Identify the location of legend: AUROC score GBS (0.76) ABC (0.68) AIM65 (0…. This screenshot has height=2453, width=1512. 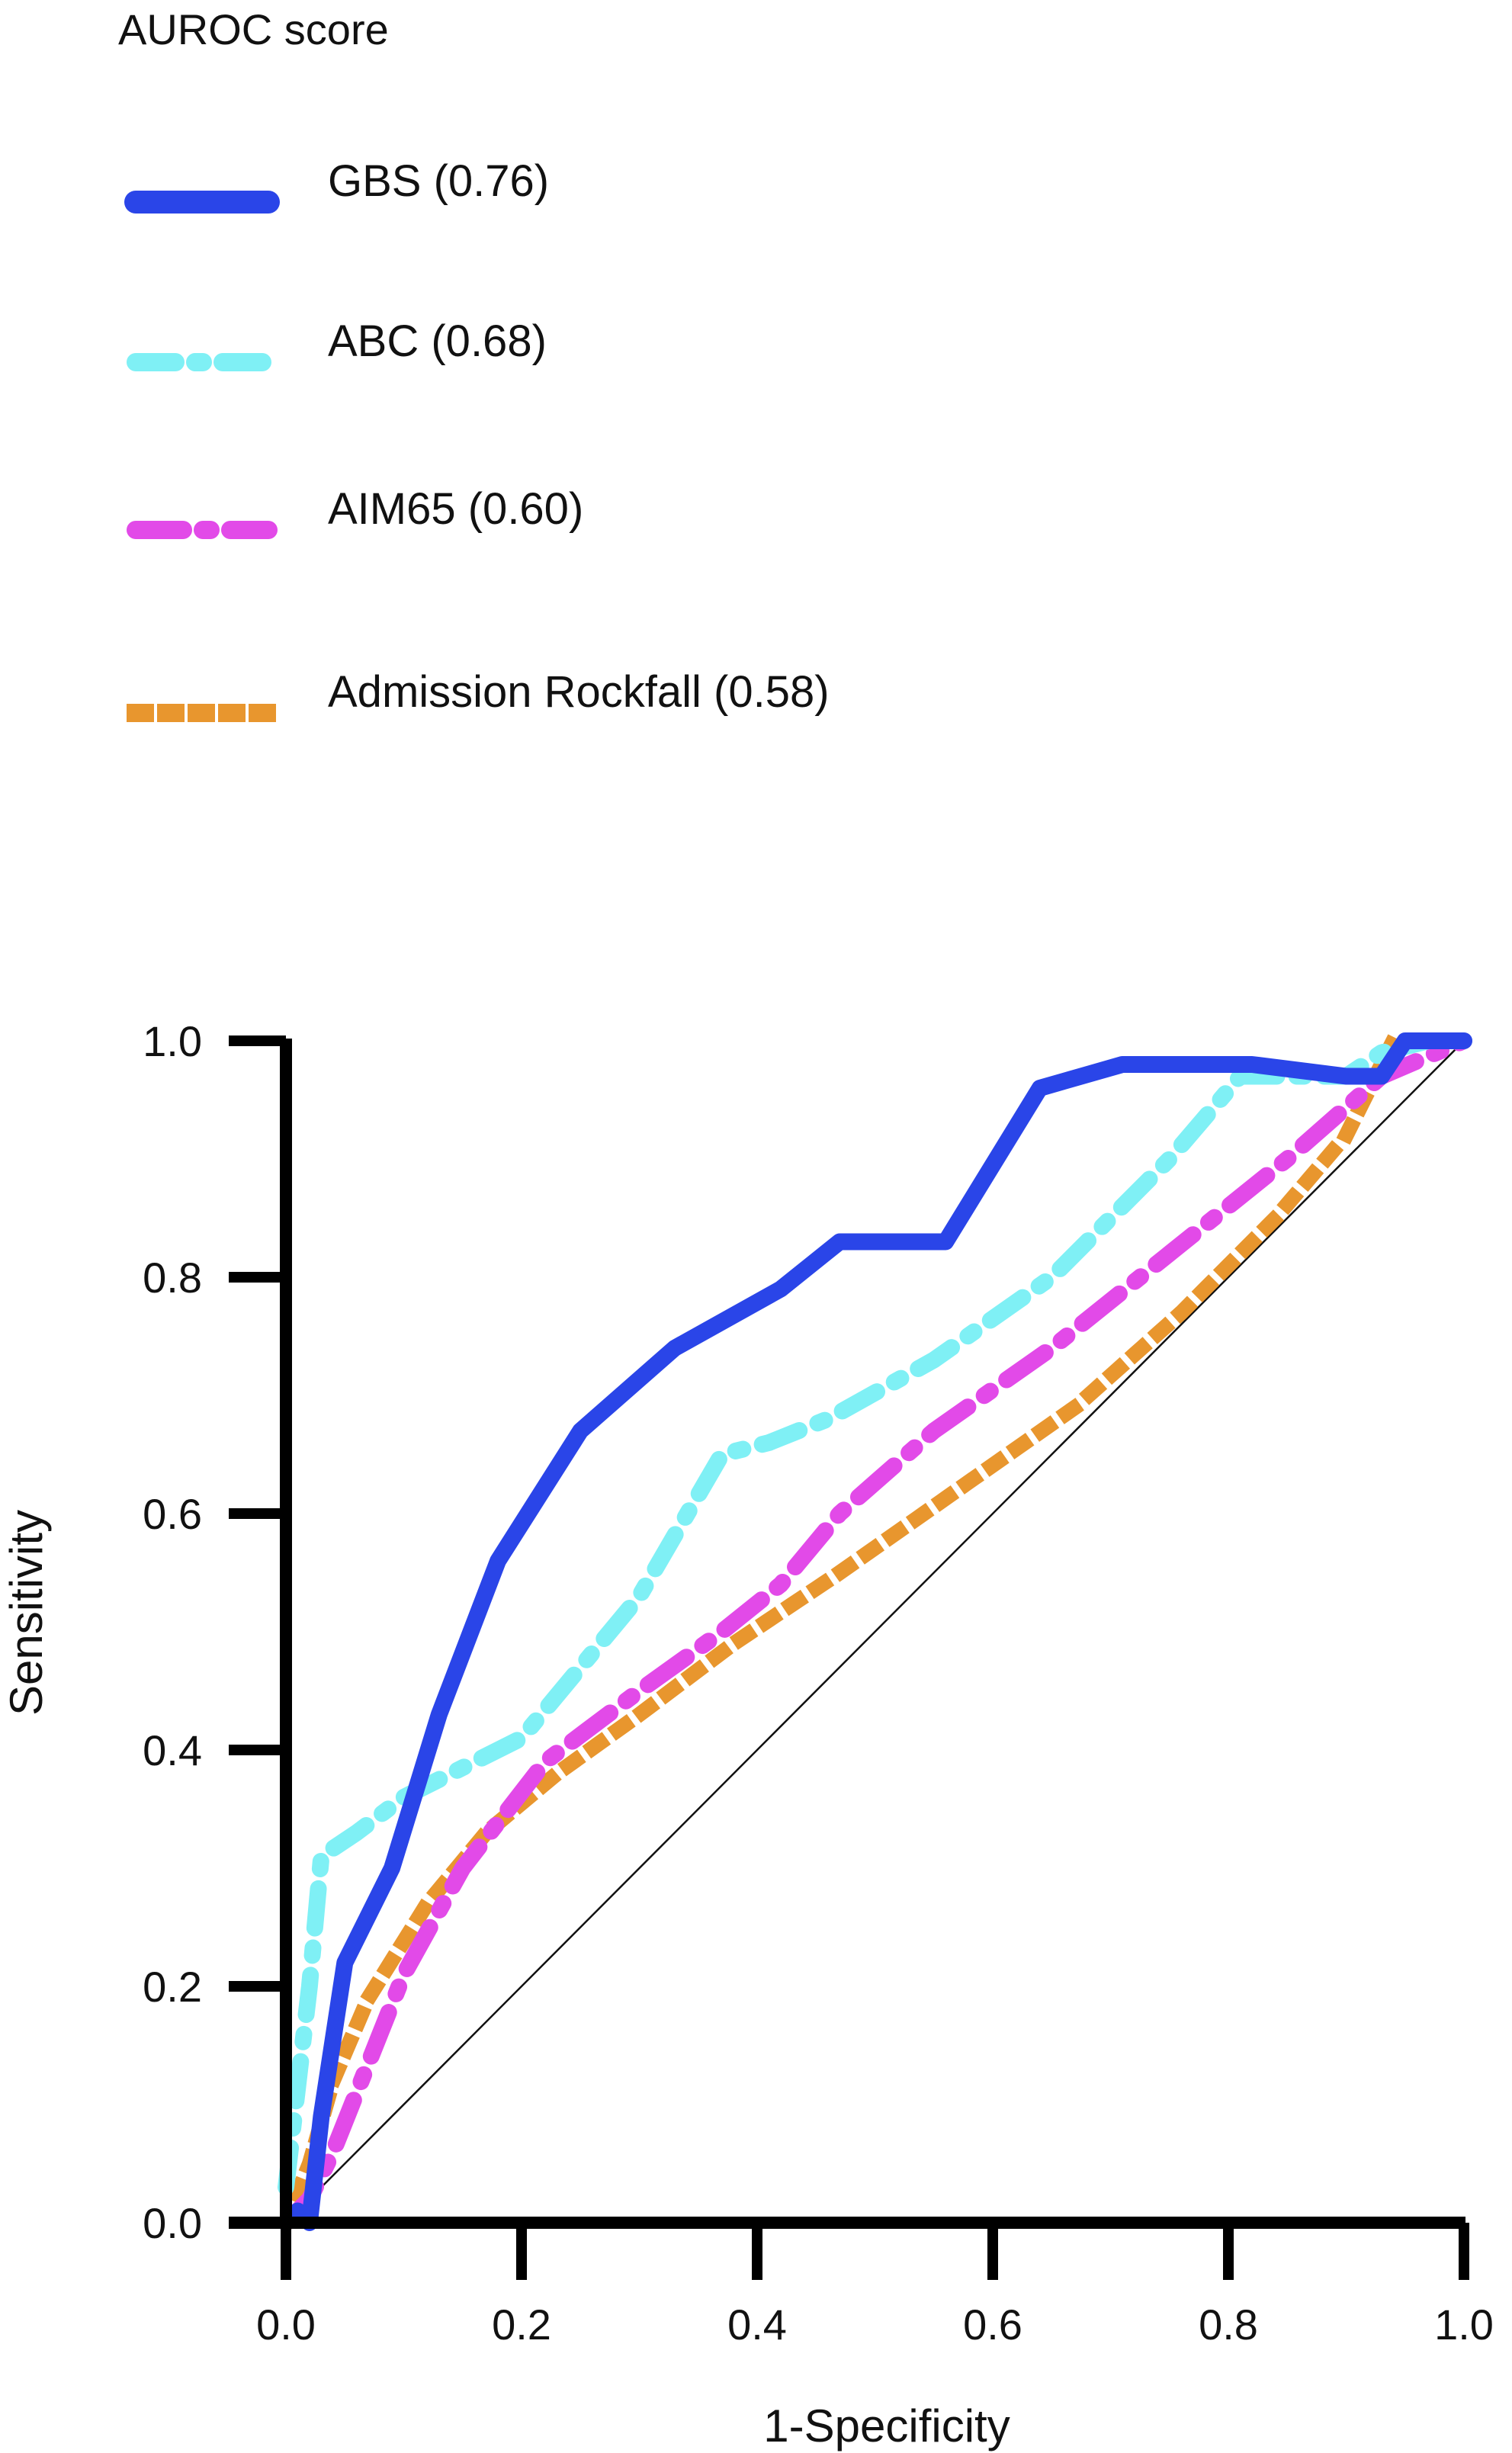
(474, 364).